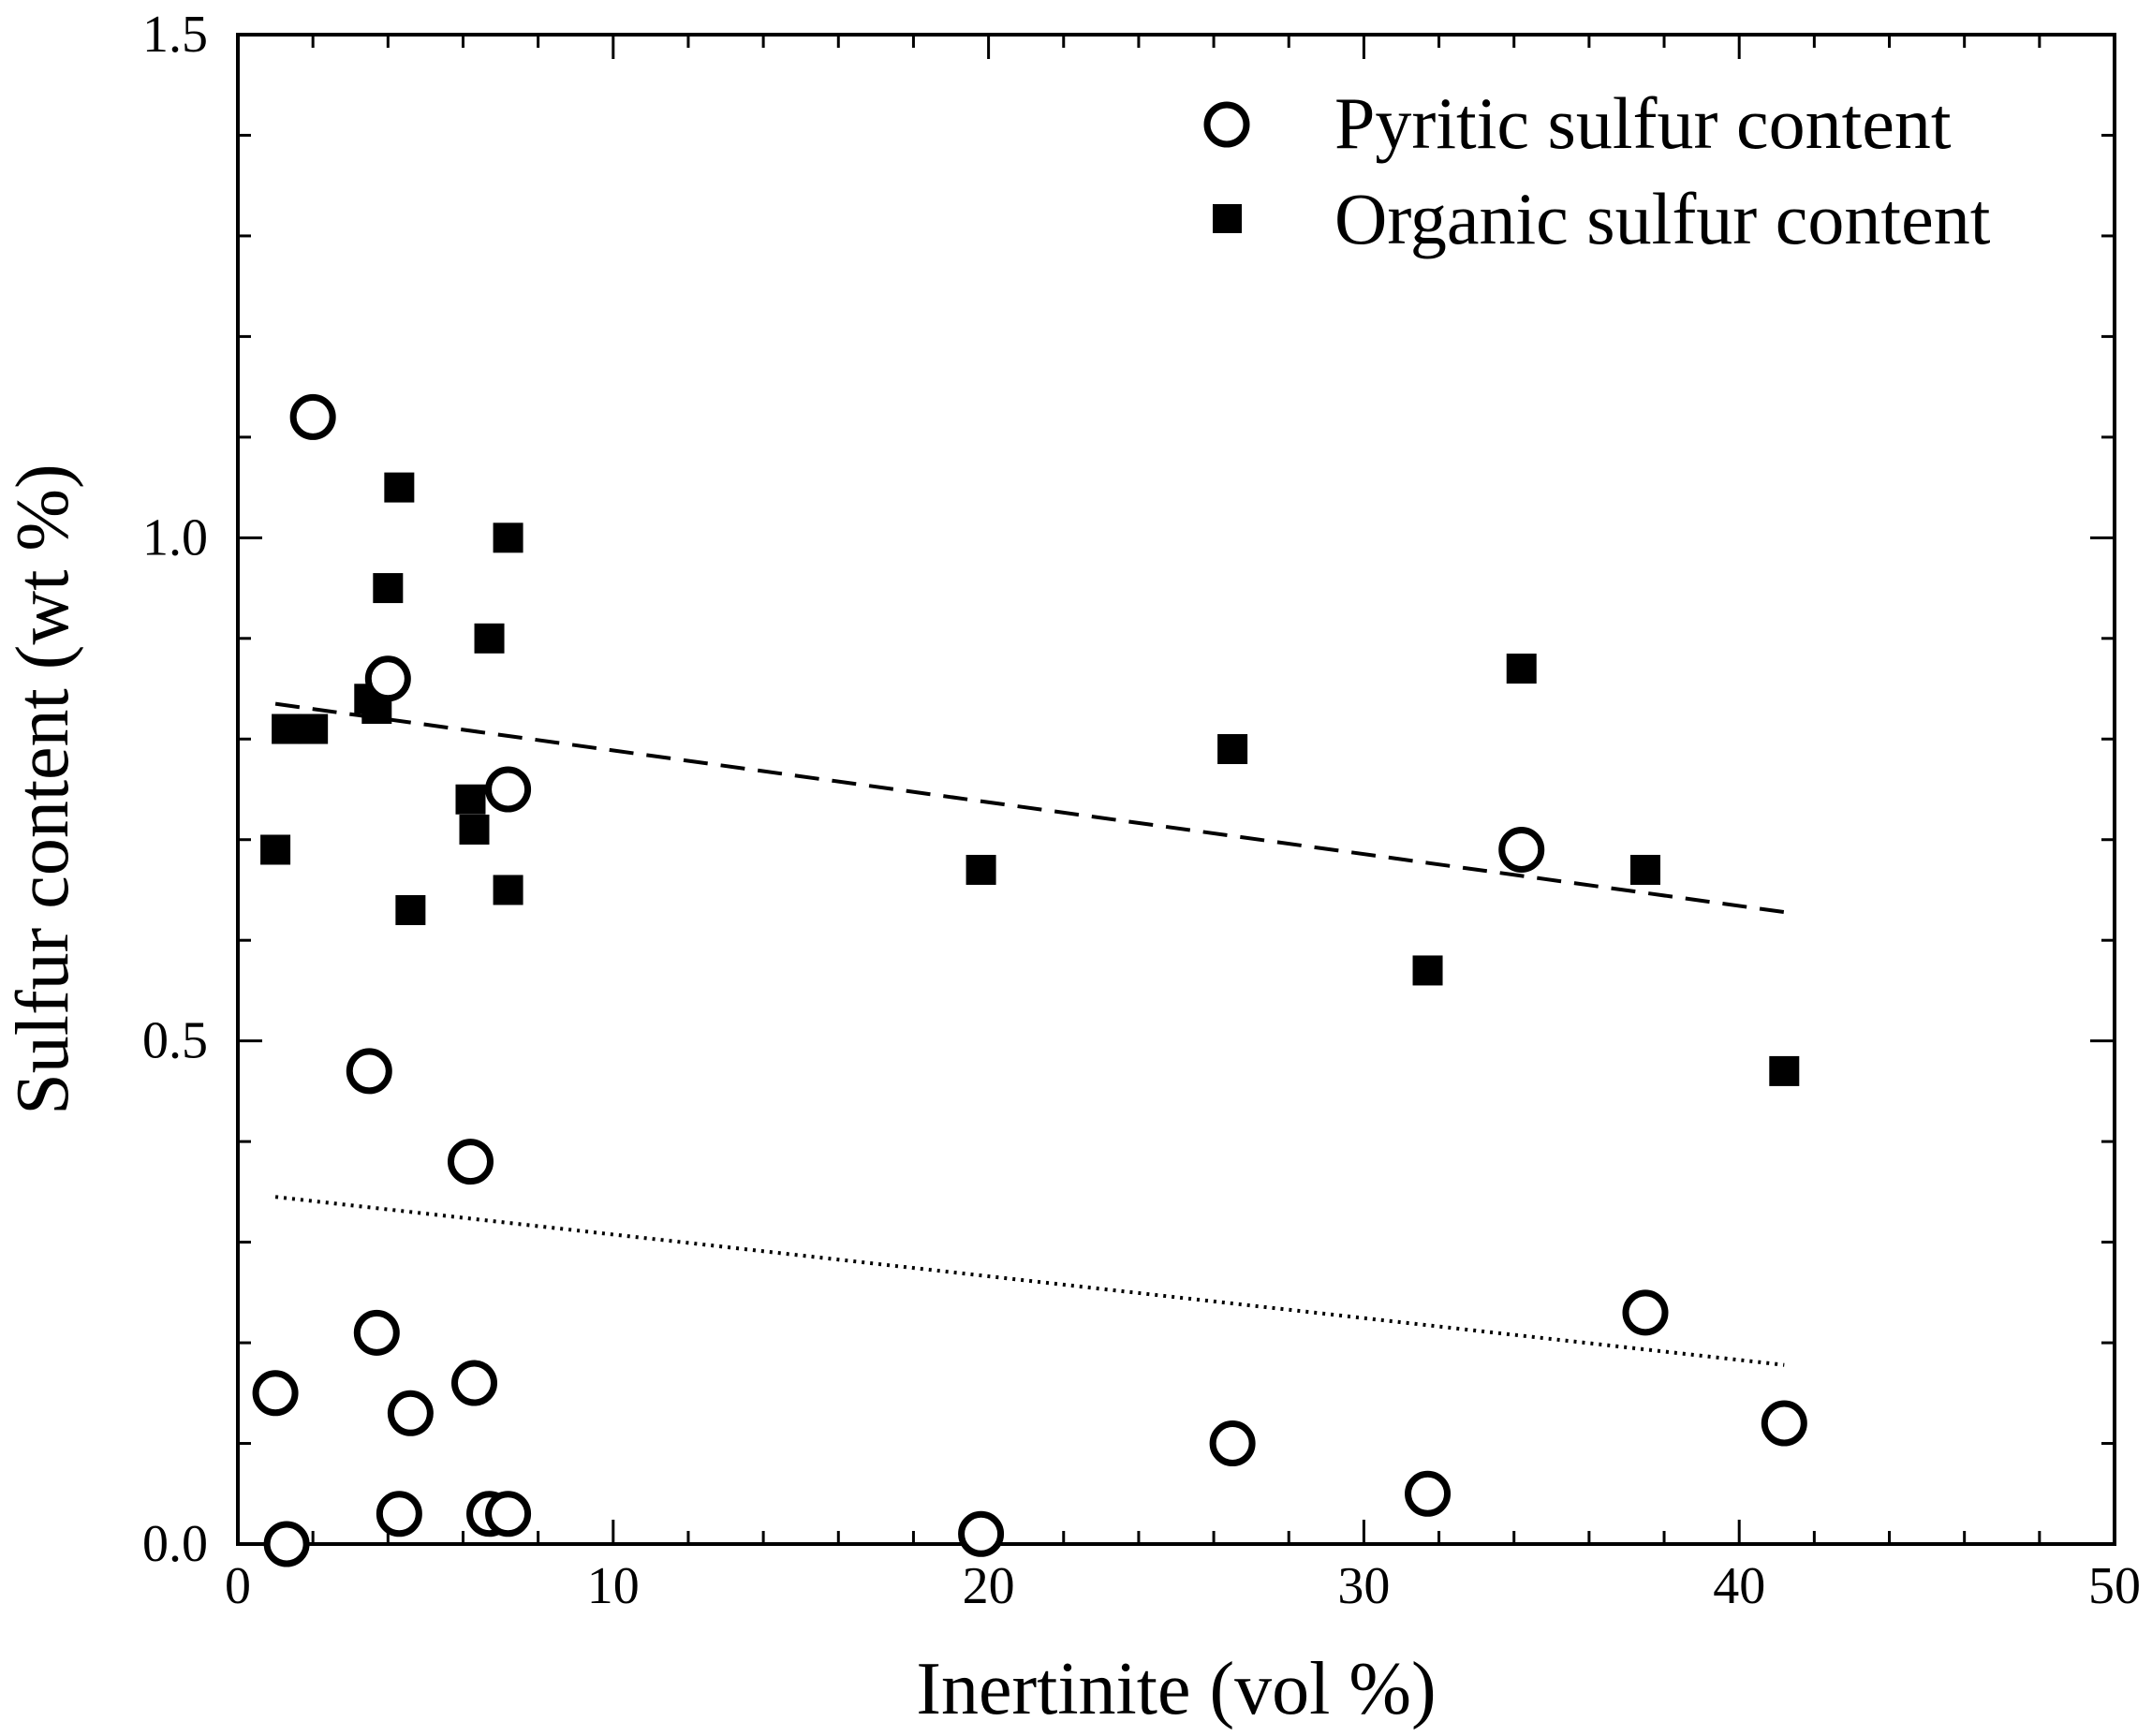 The width and height of the screenshot is (2152, 1736). What do you see at coordinates (1226, 124) in the screenshot?
I see `legend-marker-pyritic` at bounding box center [1226, 124].